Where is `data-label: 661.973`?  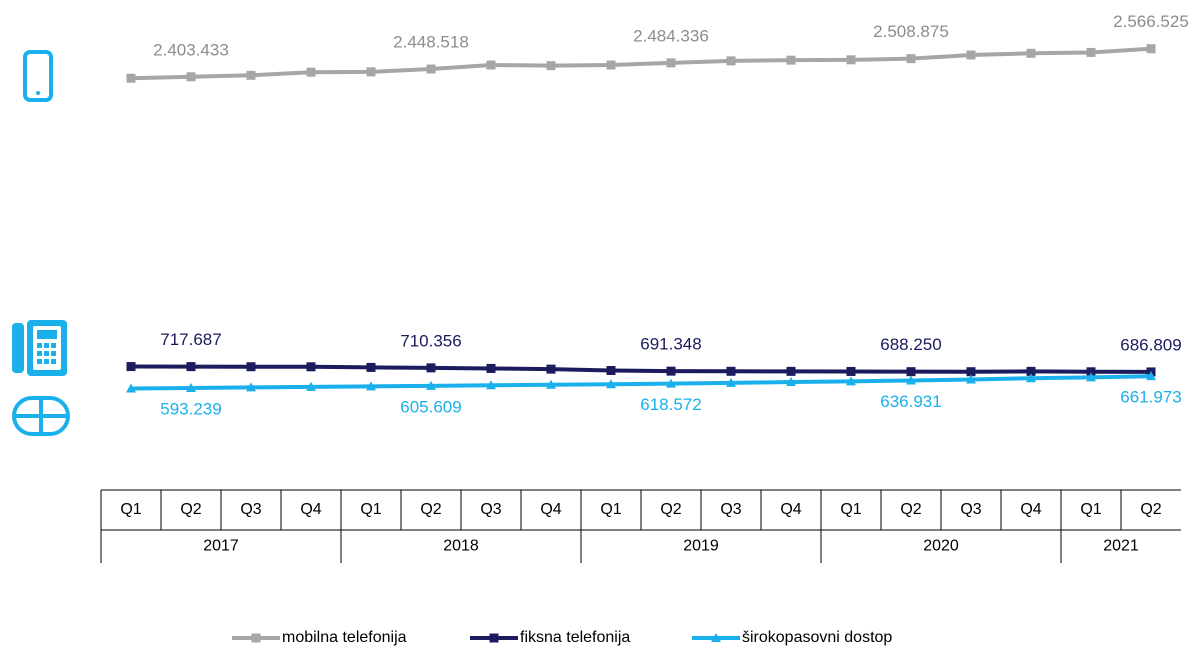 data-label: 661.973 is located at coordinates (1150, 397).